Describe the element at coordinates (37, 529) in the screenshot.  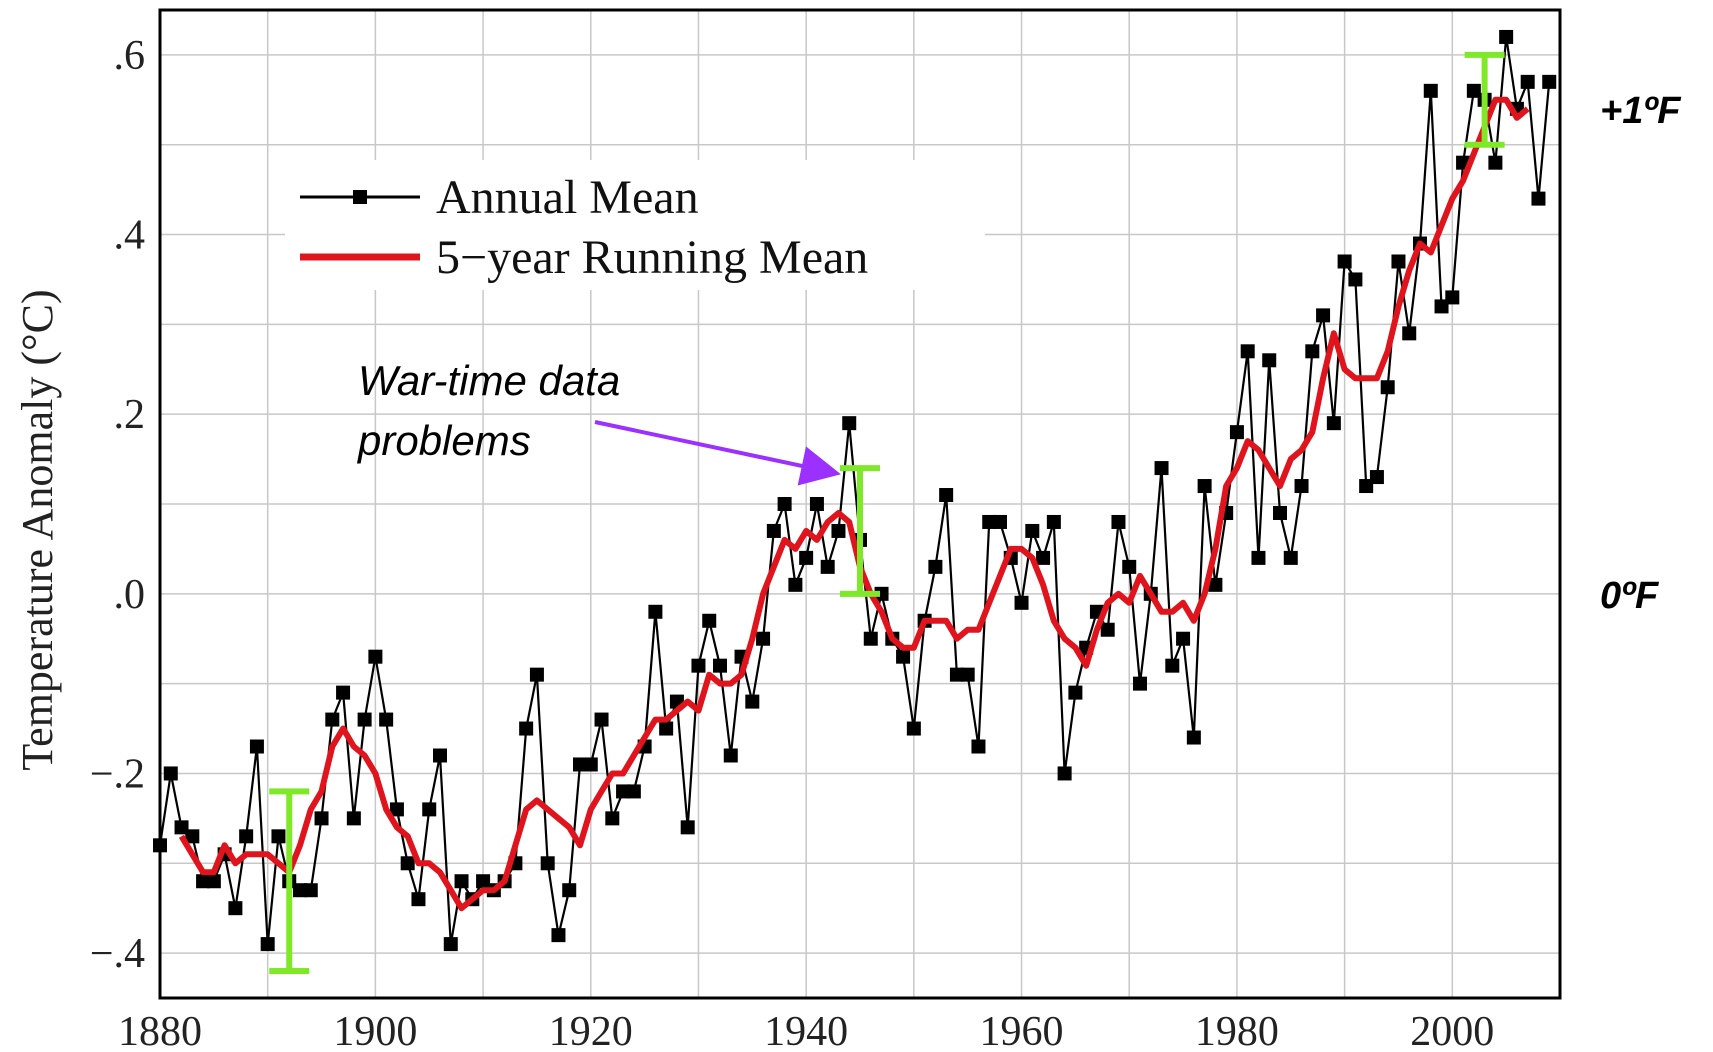
I see `y-axis-label: Temperature Anomaly (°C)` at that location.